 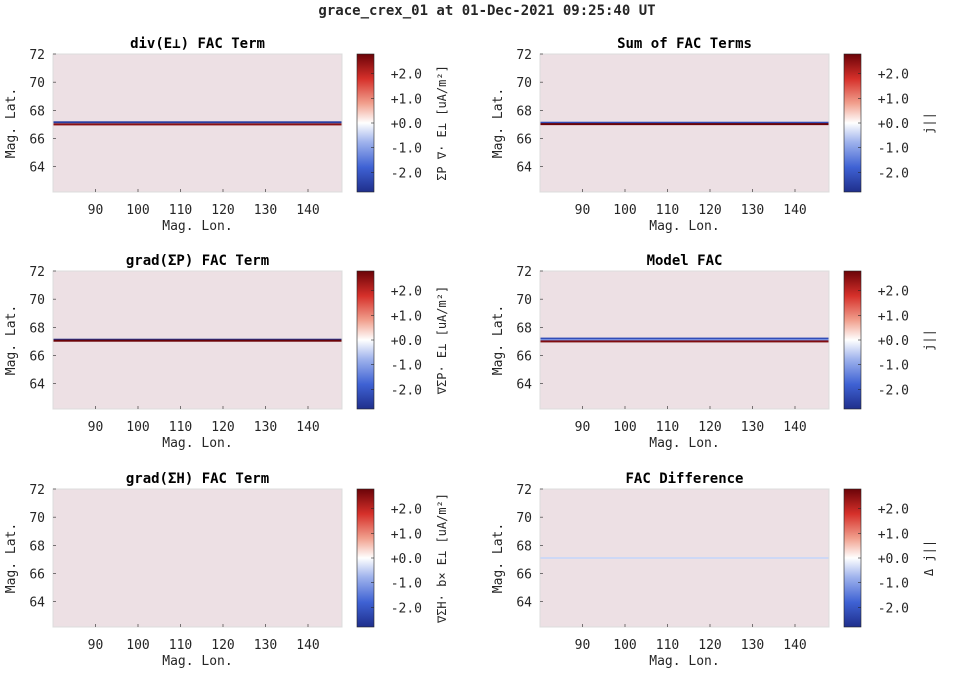 I want to click on panel-title: div(E⊥) FAC Term, so click(x=197, y=44).